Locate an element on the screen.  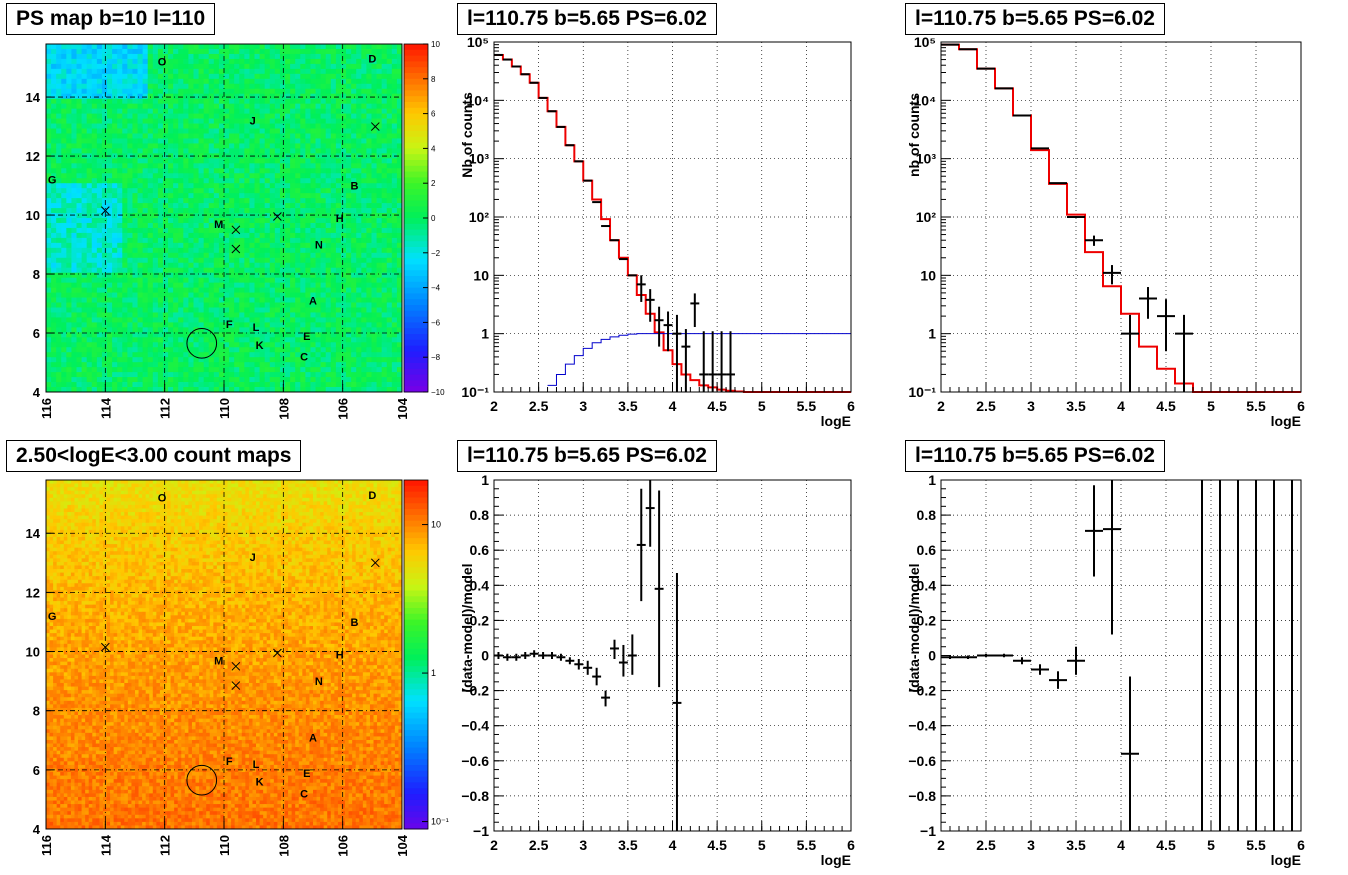
y-tick-label: 6 is located at coordinates (36, 333).